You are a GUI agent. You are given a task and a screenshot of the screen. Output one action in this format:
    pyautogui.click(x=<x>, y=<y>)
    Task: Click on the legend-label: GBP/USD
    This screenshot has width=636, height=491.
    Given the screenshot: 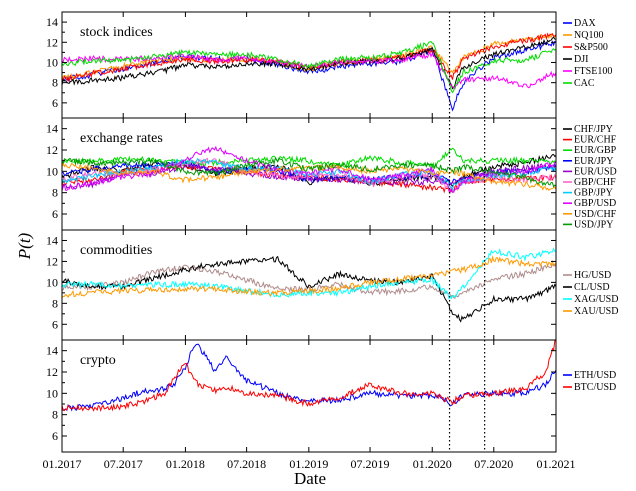 What is the action you would take?
    pyautogui.click(x=595, y=203)
    